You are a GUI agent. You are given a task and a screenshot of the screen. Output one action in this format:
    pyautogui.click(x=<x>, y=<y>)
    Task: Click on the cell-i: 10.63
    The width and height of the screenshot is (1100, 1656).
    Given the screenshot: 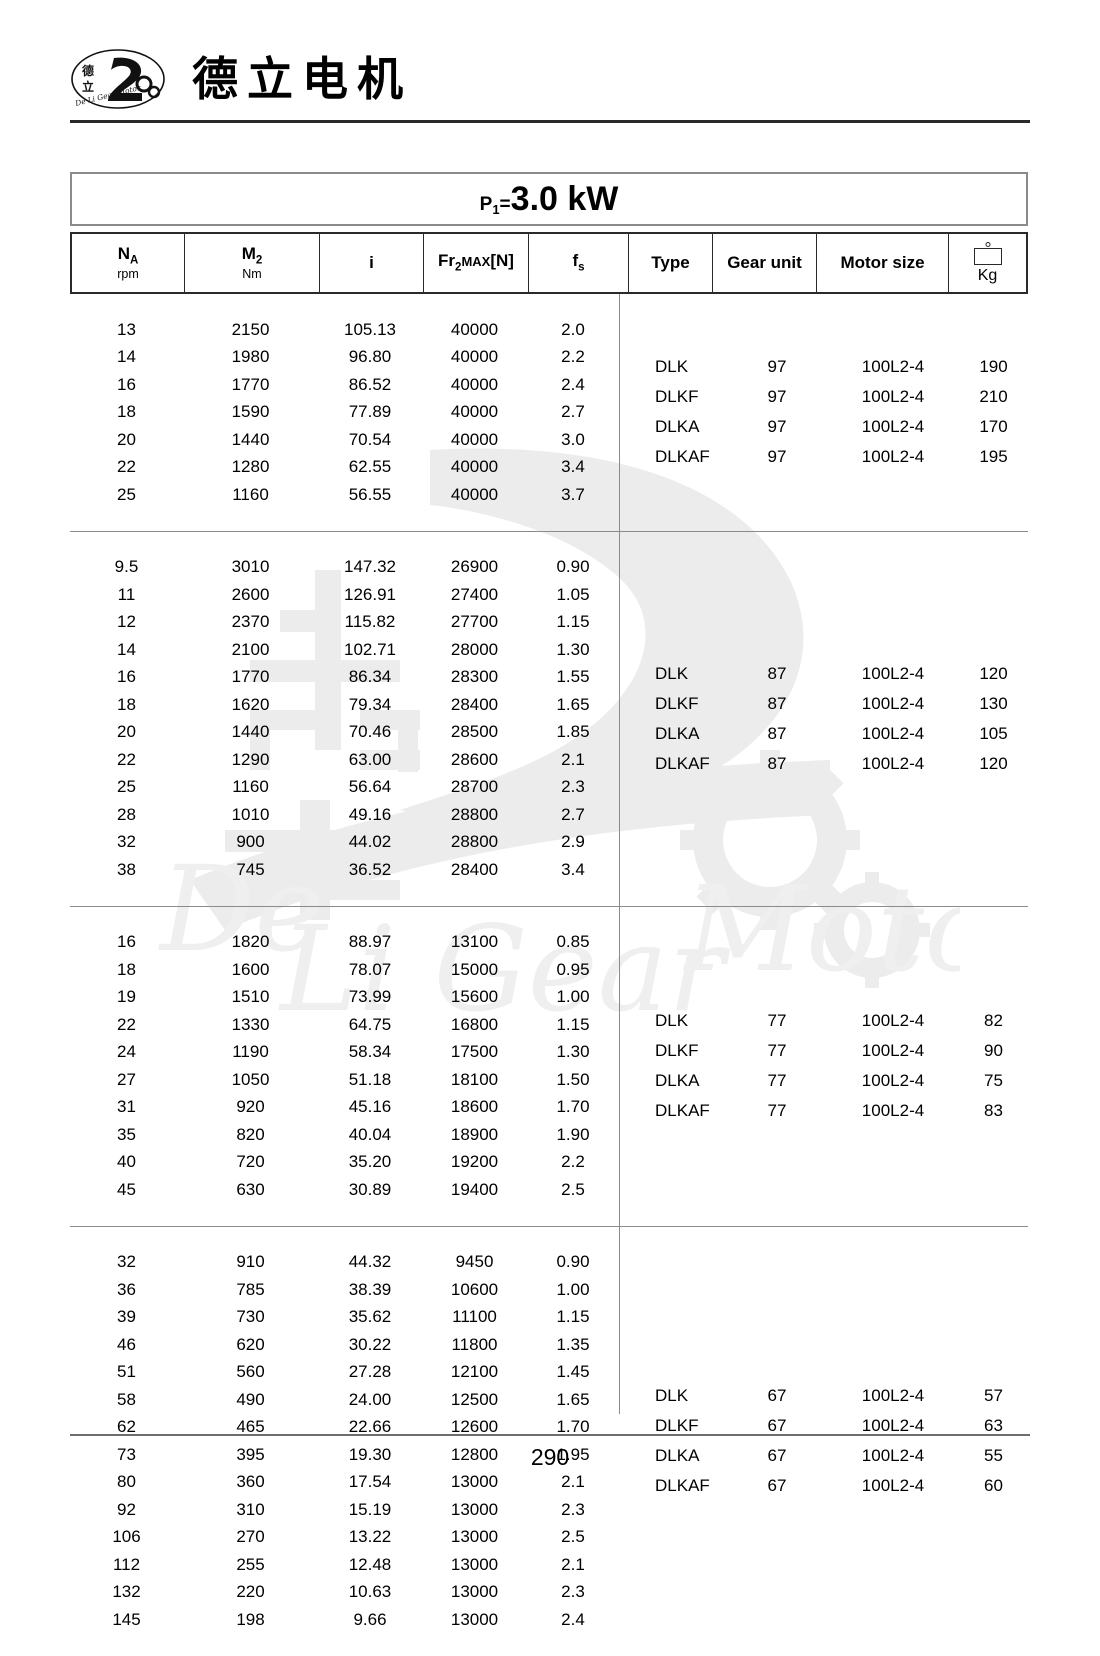 What is the action you would take?
    pyautogui.click(x=370, y=1592)
    